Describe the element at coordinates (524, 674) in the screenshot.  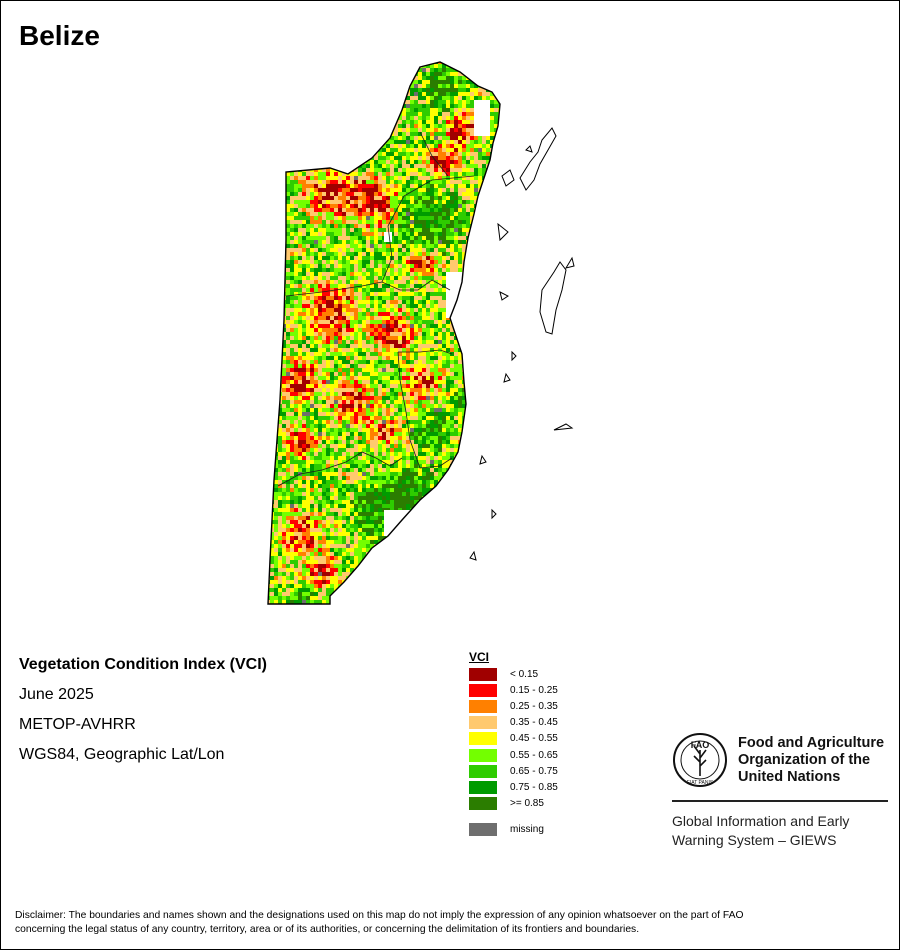
I see `legend-class-label: < 0.15` at that location.